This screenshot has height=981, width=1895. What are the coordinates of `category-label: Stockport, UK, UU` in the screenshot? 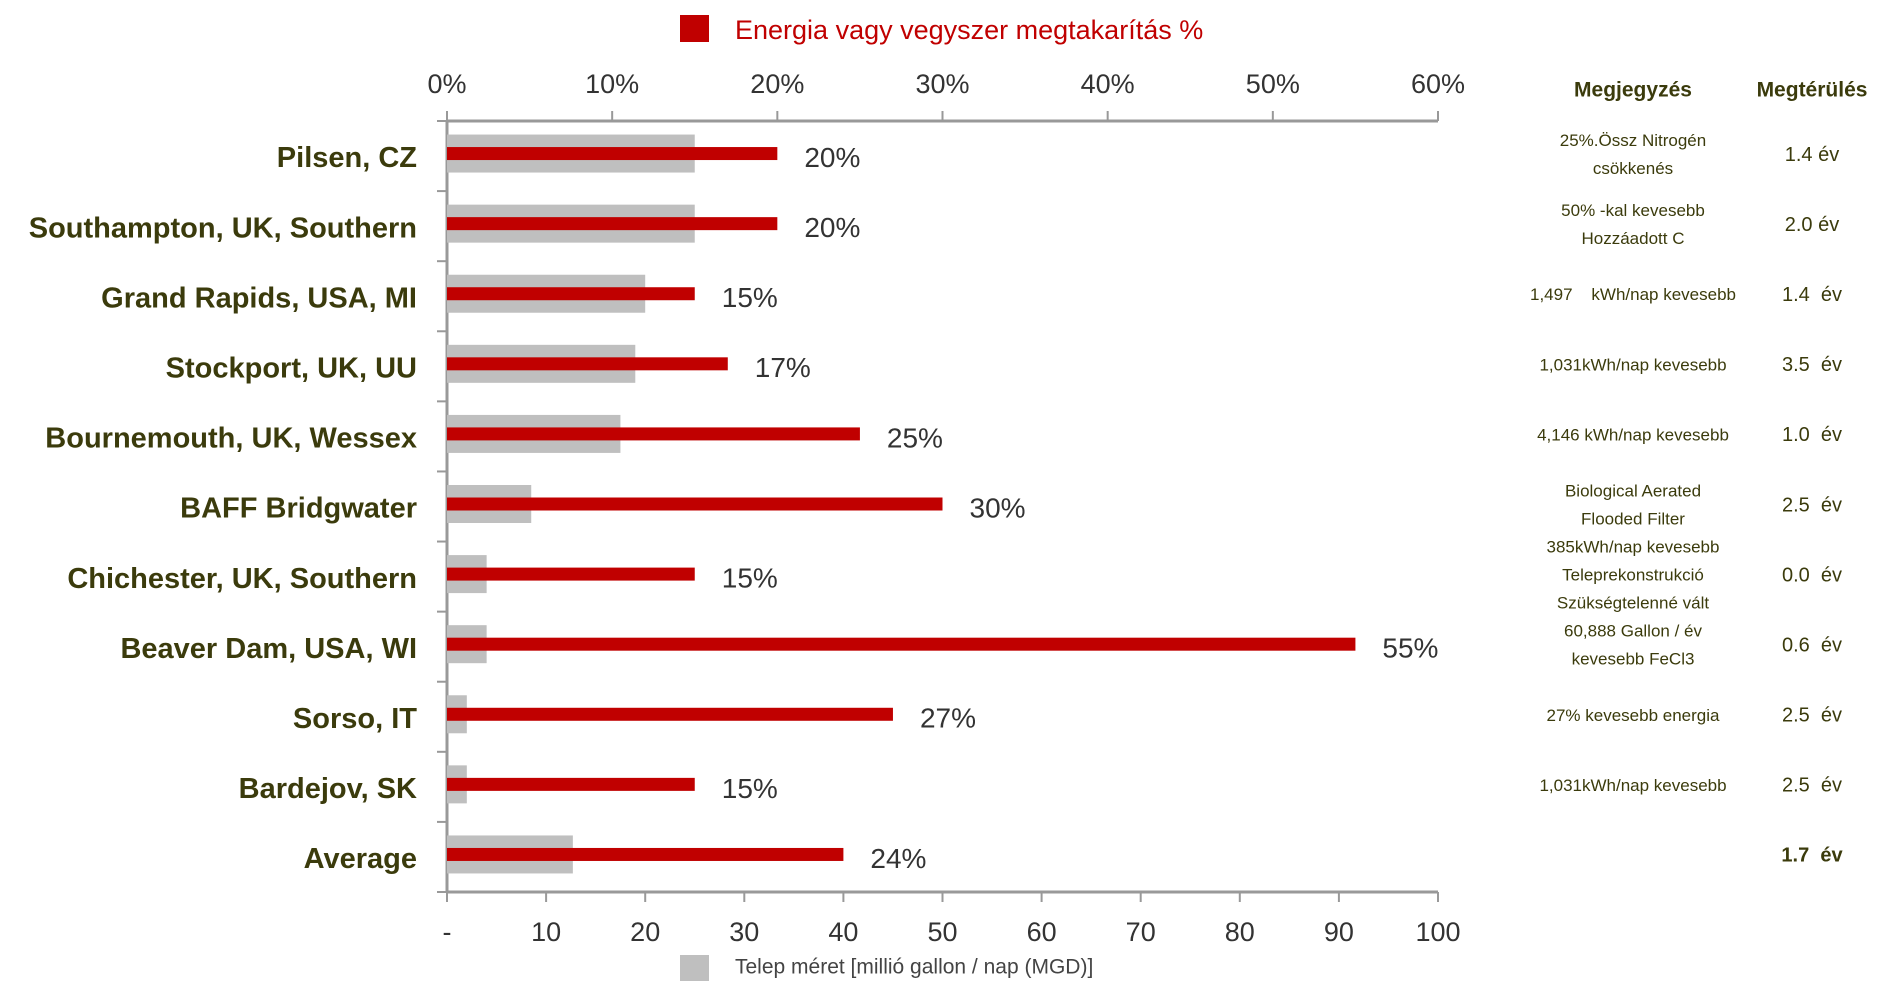 It's located at (291, 368).